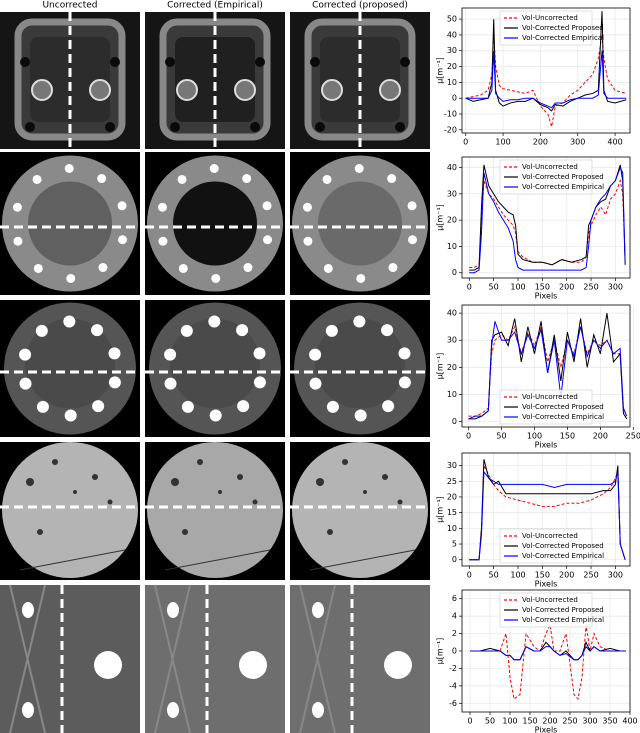  What do you see at coordinates (215, 6) in the screenshot?
I see `column-header: Corrected (Empirical)` at bounding box center [215, 6].